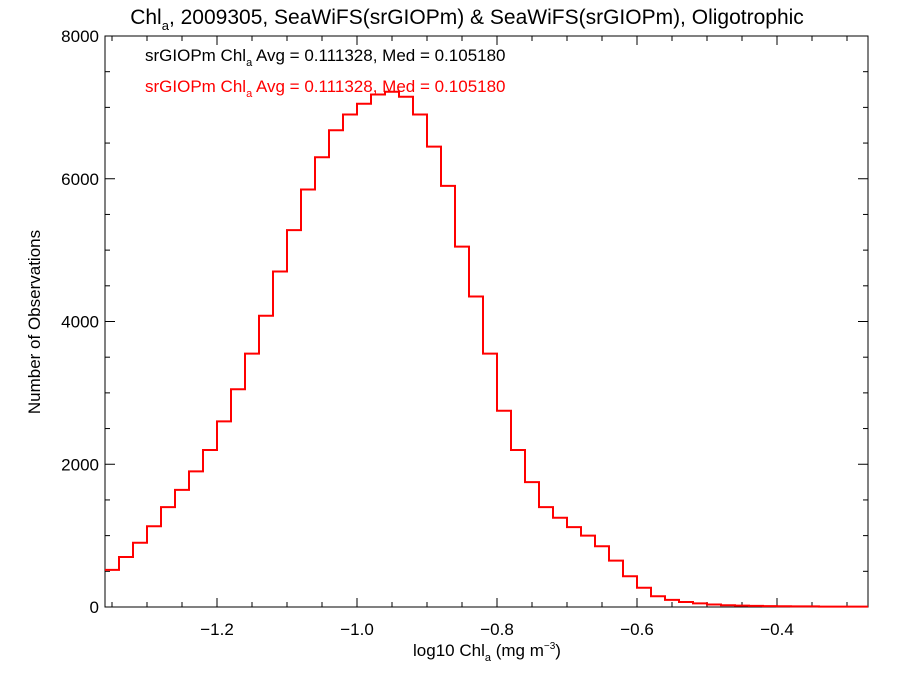  I want to click on x-tick-label: −0.6, so click(637, 629).